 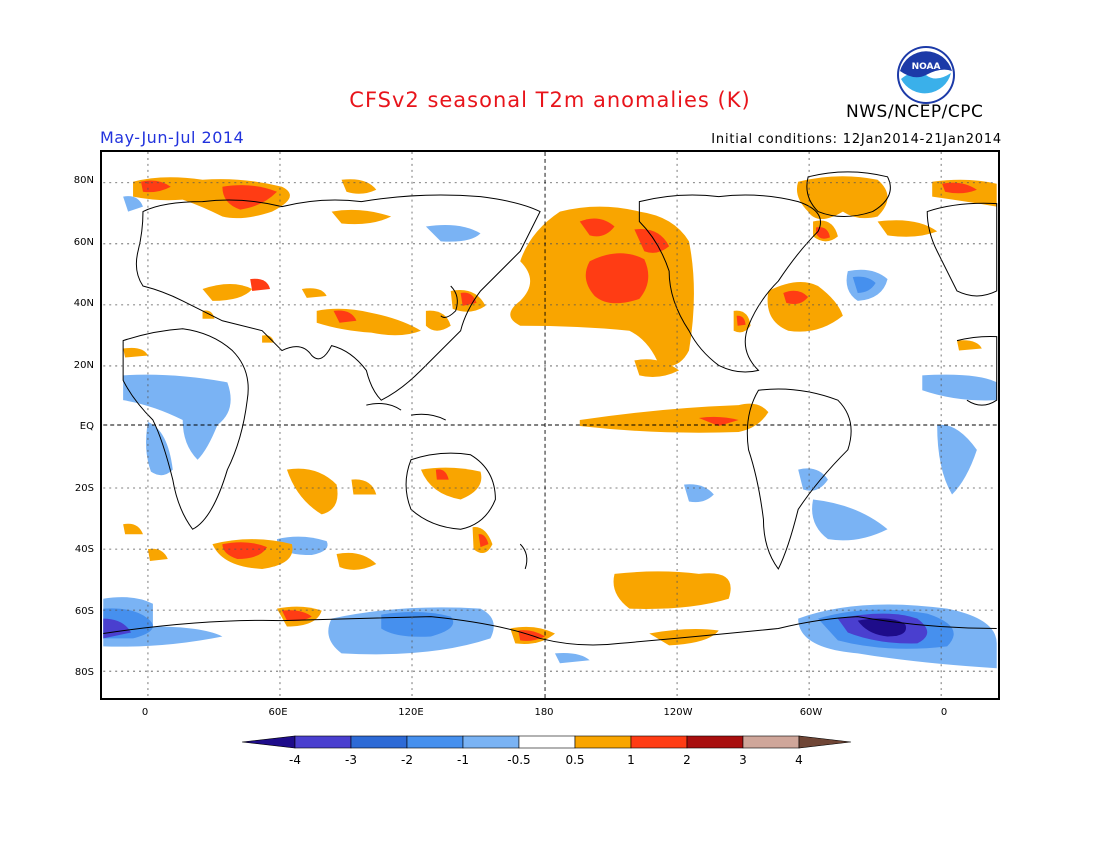 I want to click on colorbar-label: 2, so click(x=687, y=760).